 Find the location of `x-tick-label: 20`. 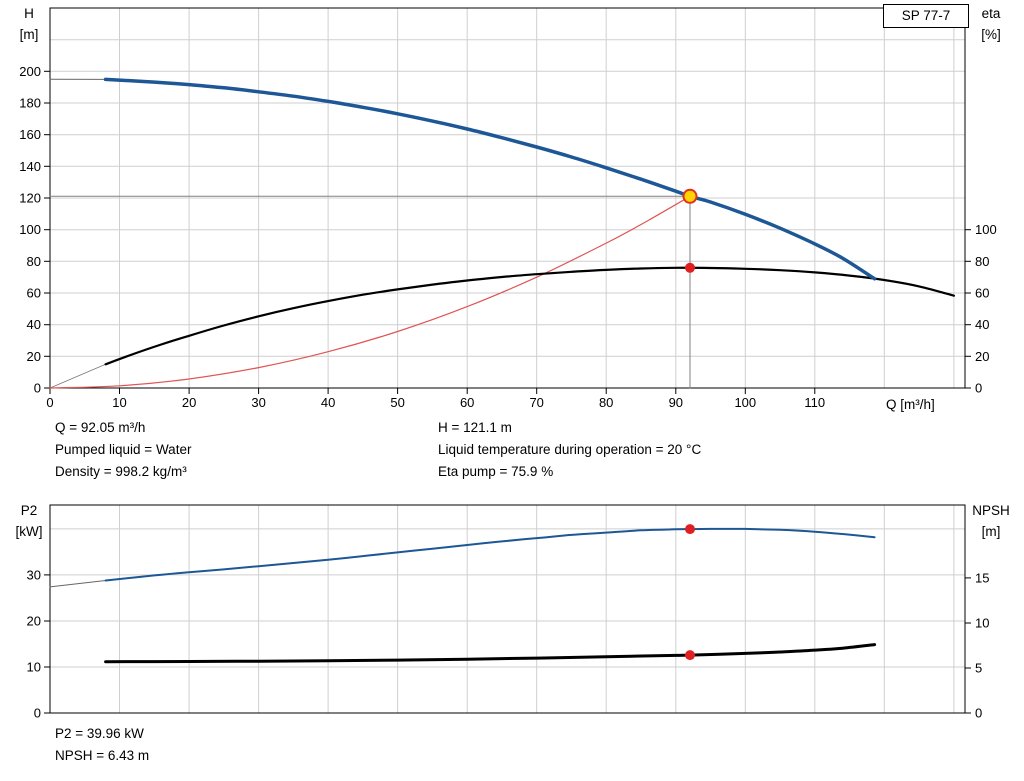

x-tick-label: 20 is located at coordinates (189, 402).